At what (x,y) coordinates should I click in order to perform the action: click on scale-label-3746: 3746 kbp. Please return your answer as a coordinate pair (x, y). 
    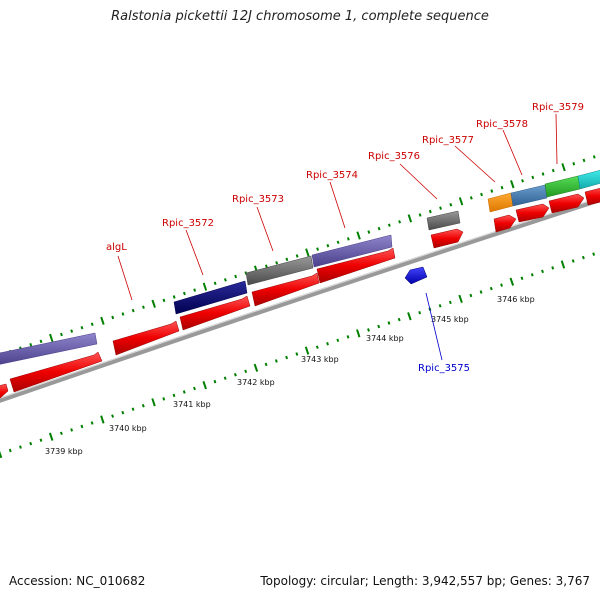
    Looking at the image, I should click on (516, 299).